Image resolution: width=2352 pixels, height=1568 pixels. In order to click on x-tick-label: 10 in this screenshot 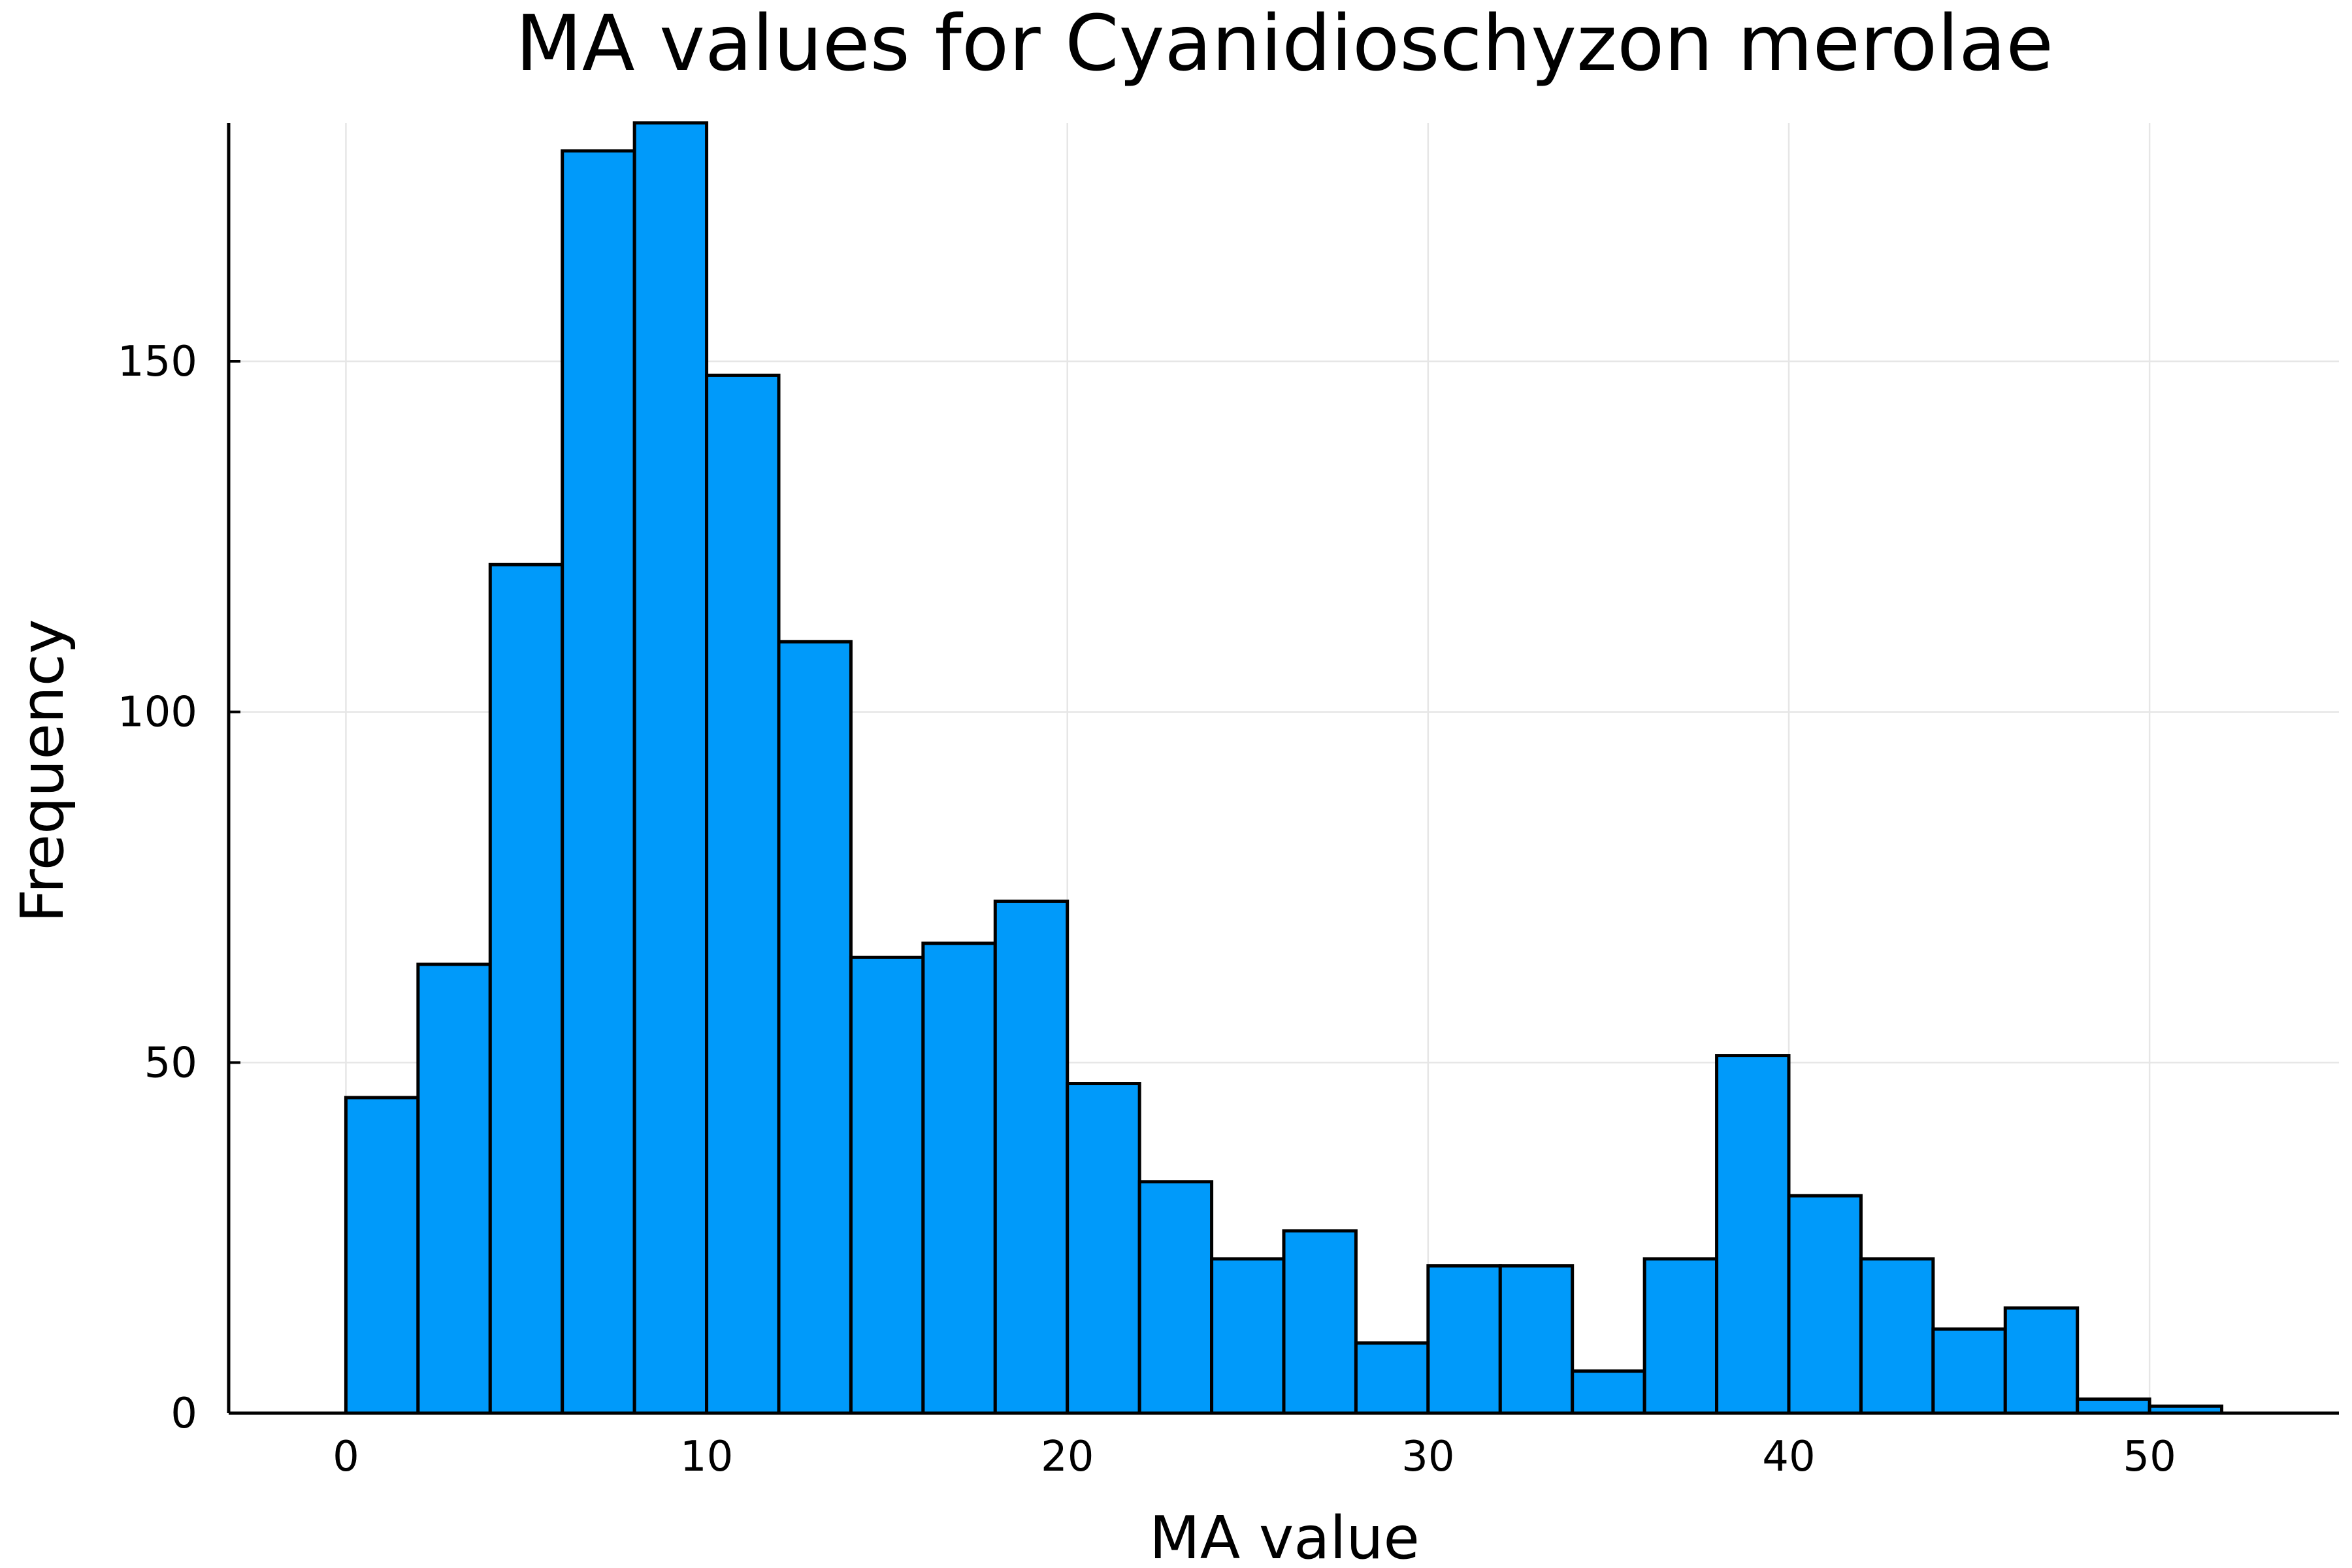, I will do `click(706, 1457)`.